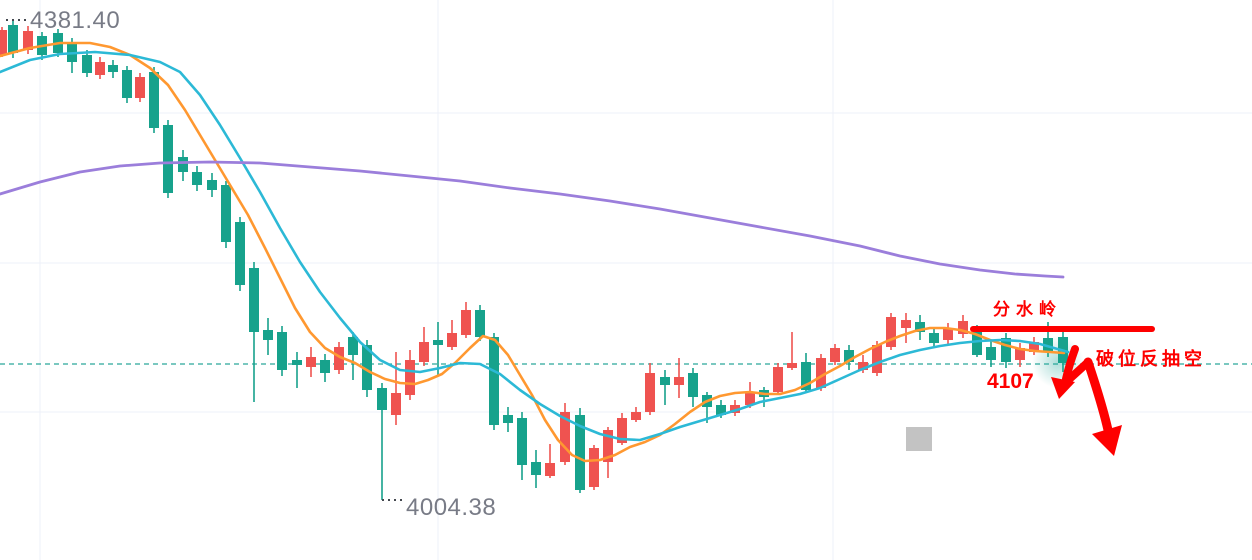 The height and width of the screenshot is (560, 1252). I want to click on high-price-label: 4381.40, so click(75, 20).